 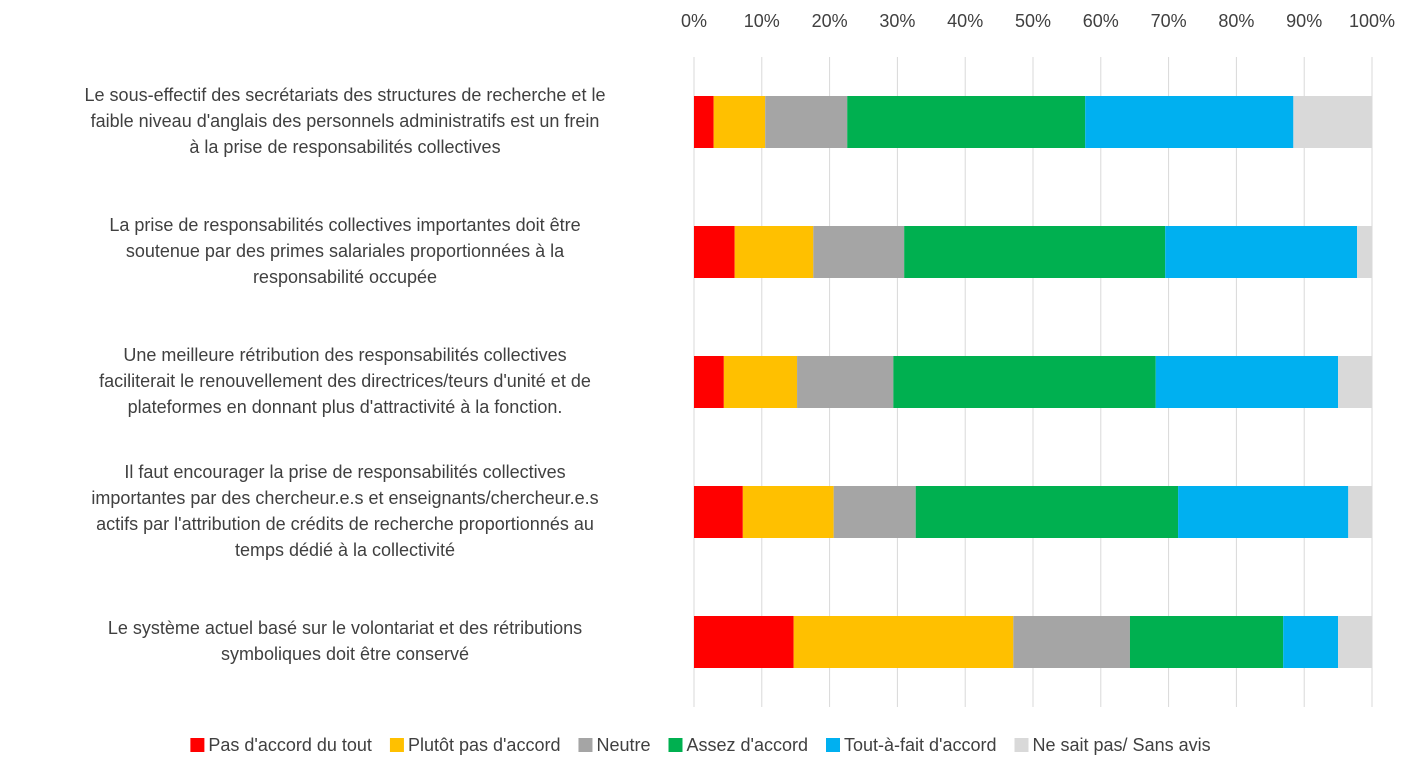 I want to click on legend-label: Assez d'accord, so click(x=748, y=745).